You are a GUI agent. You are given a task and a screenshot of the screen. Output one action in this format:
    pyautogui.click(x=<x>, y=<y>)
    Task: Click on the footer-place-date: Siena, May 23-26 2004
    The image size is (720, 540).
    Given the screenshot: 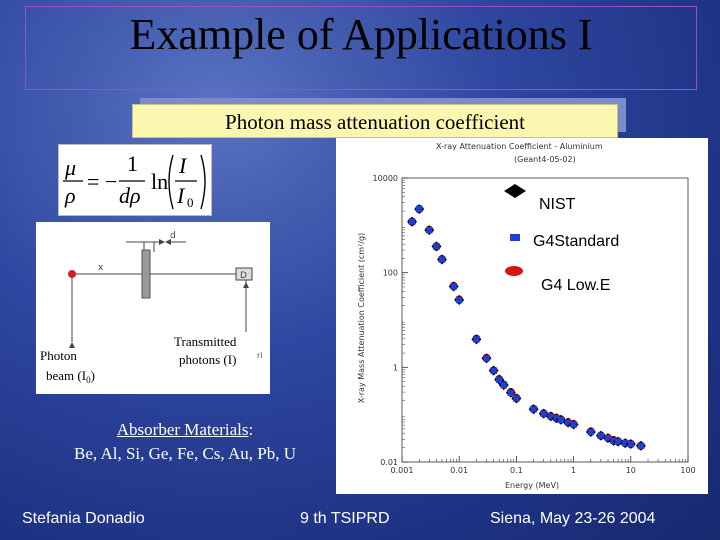 What is the action you would take?
    pyautogui.click(x=573, y=518)
    